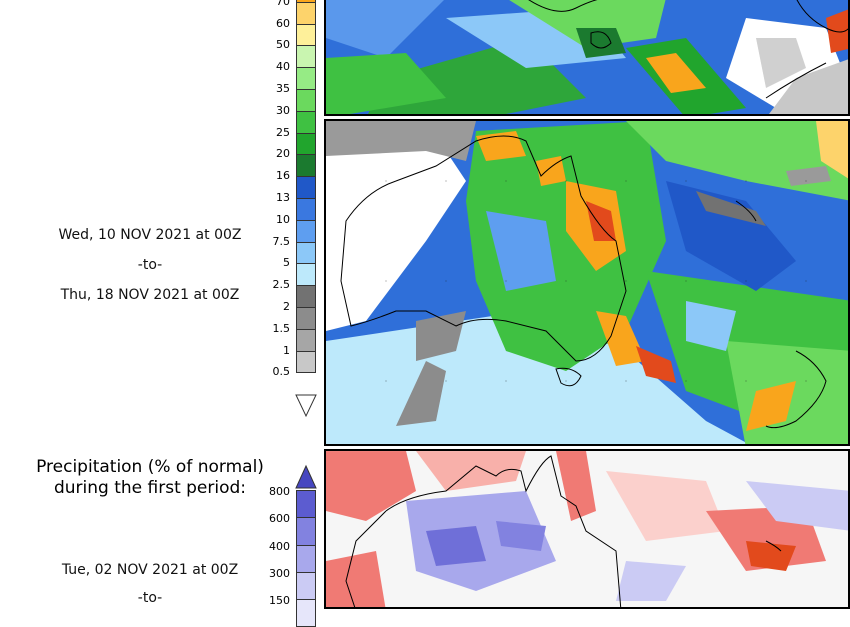  Describe the element at coordinates (281, 328) in the screenshot. I see `colorbar-tick-label: 1.5` at that location.